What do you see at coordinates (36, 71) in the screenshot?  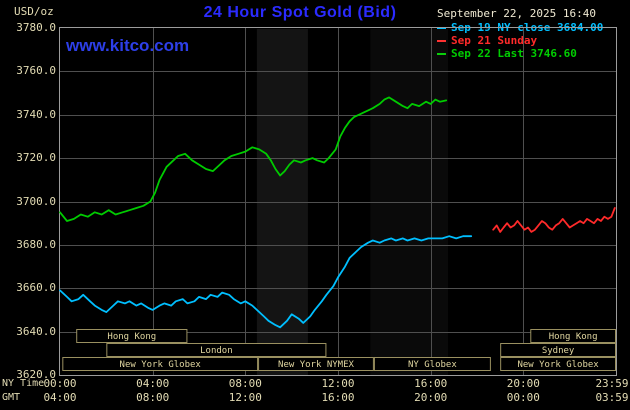 I see `y-axis-tick-label: 3760.0` at bounding box center [36, 71].